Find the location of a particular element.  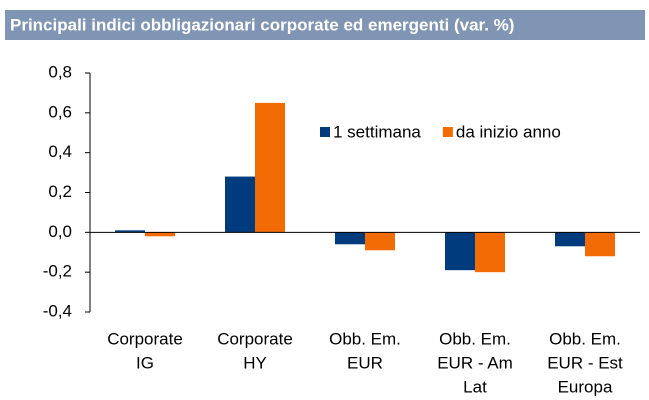

title-bar is located at coordinates (325, 25).